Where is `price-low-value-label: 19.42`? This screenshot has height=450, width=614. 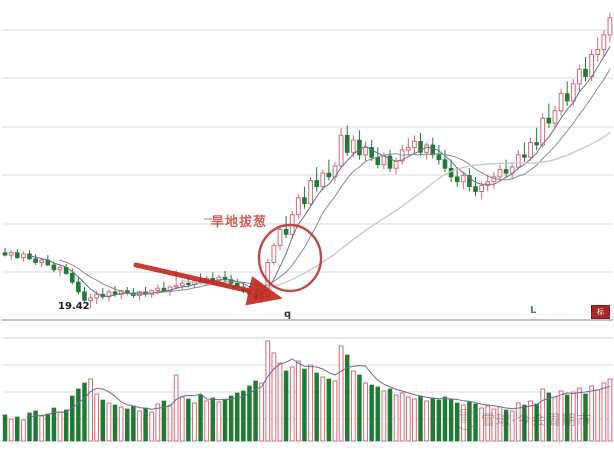
price-low-value-label: 19.42 is located at coordinates (74, 306).